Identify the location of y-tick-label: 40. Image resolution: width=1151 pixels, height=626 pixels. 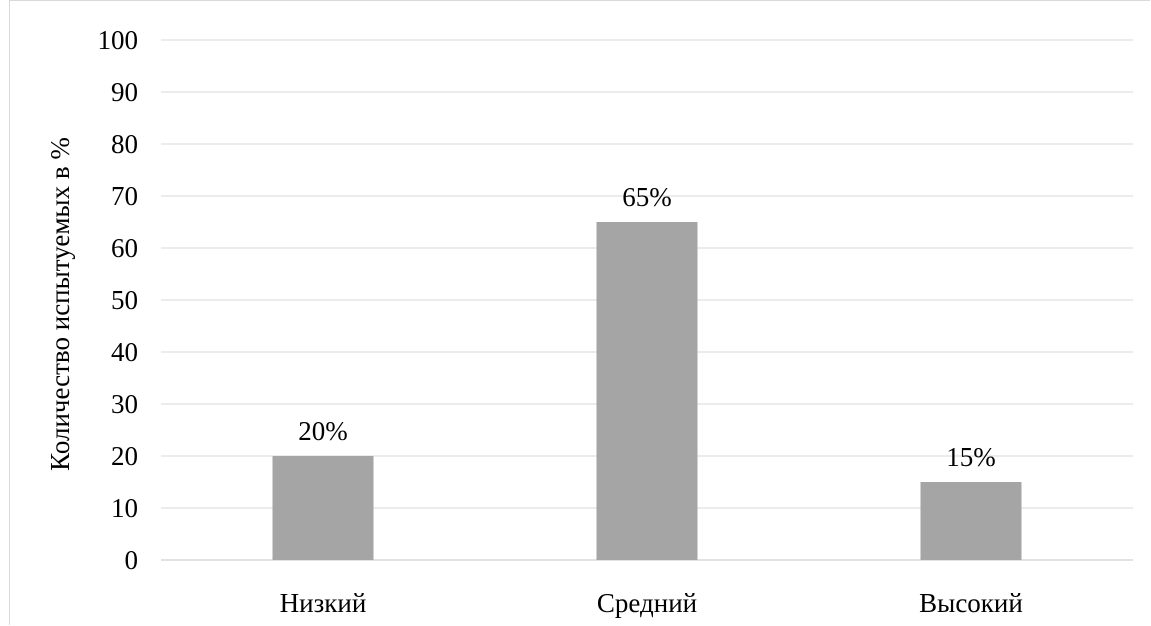
(124, 352).